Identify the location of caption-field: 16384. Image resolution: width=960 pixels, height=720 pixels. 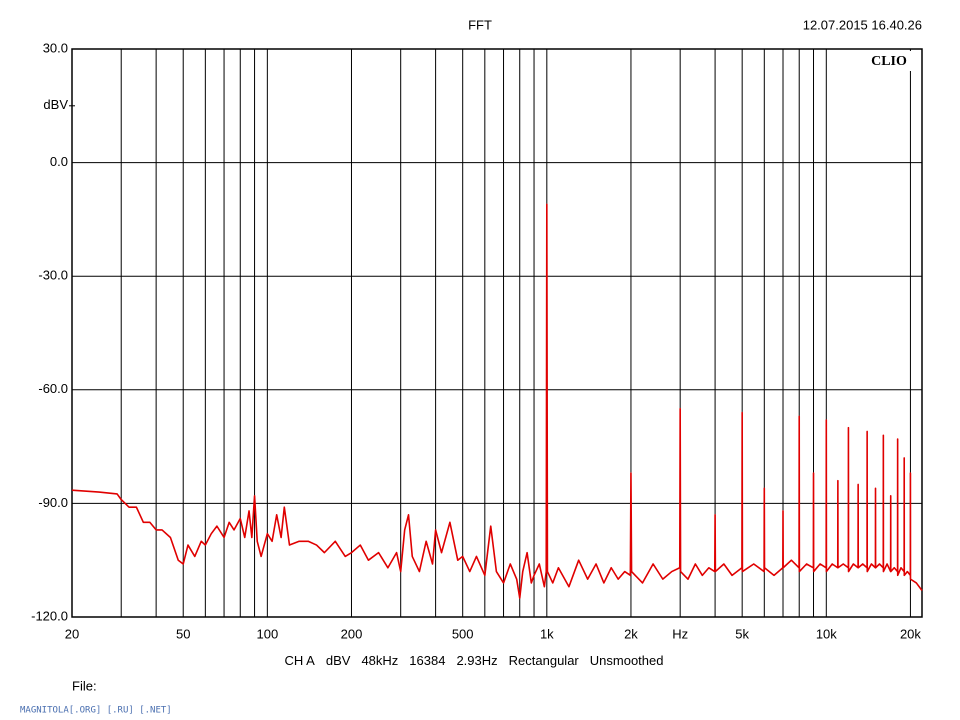
(427, 660).